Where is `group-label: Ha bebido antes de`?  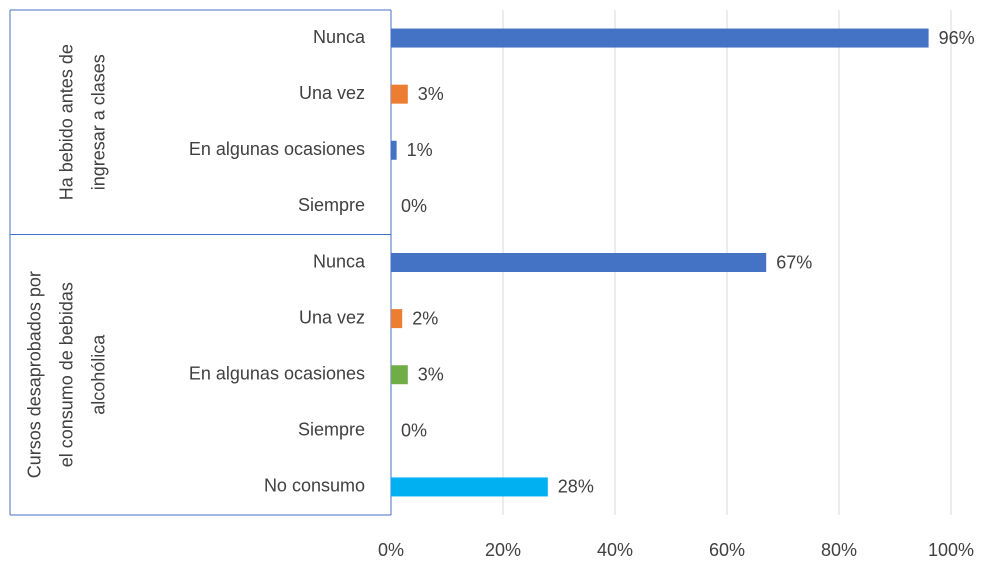 group-label: Ha bebido antes de is located at coordinates (67, 122).